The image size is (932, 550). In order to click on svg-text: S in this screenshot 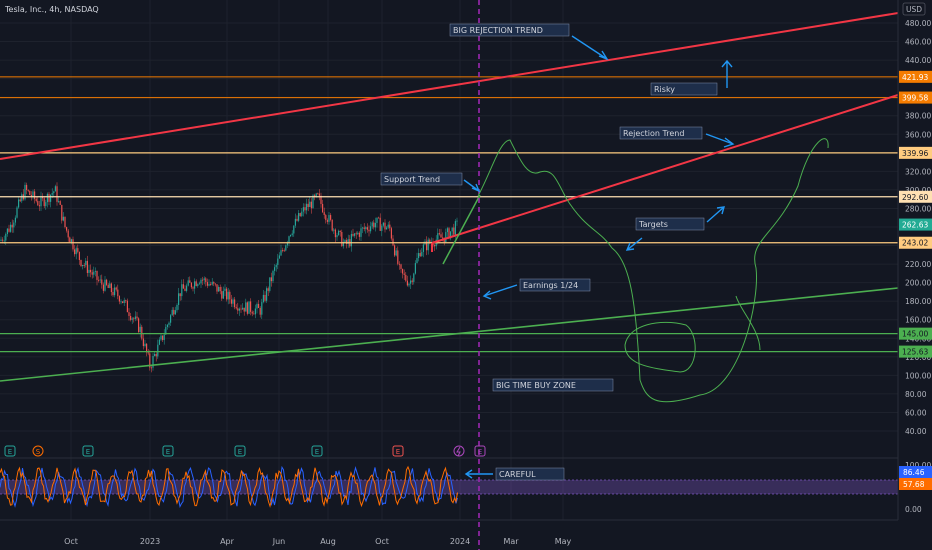, I will do `click(38, 452)`.